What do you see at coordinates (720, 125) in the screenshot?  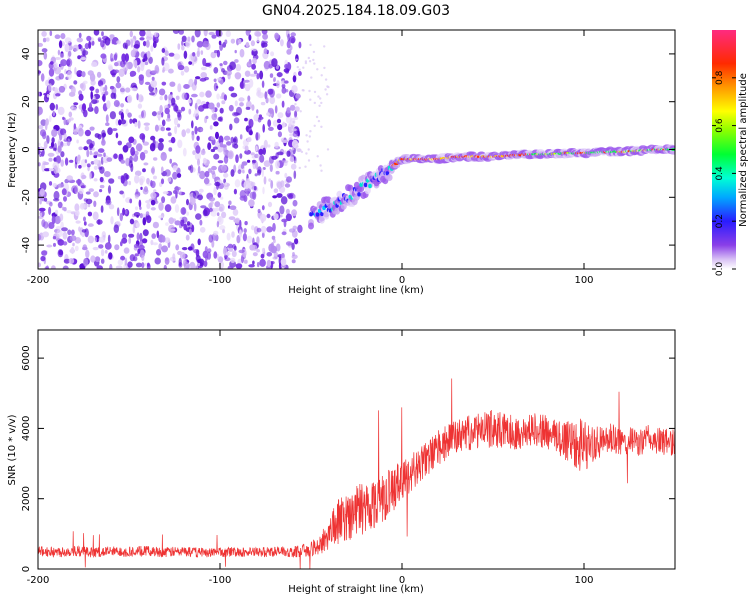 I see `colorbar-tick-label: 0.6` at bounding box center [720, 125].